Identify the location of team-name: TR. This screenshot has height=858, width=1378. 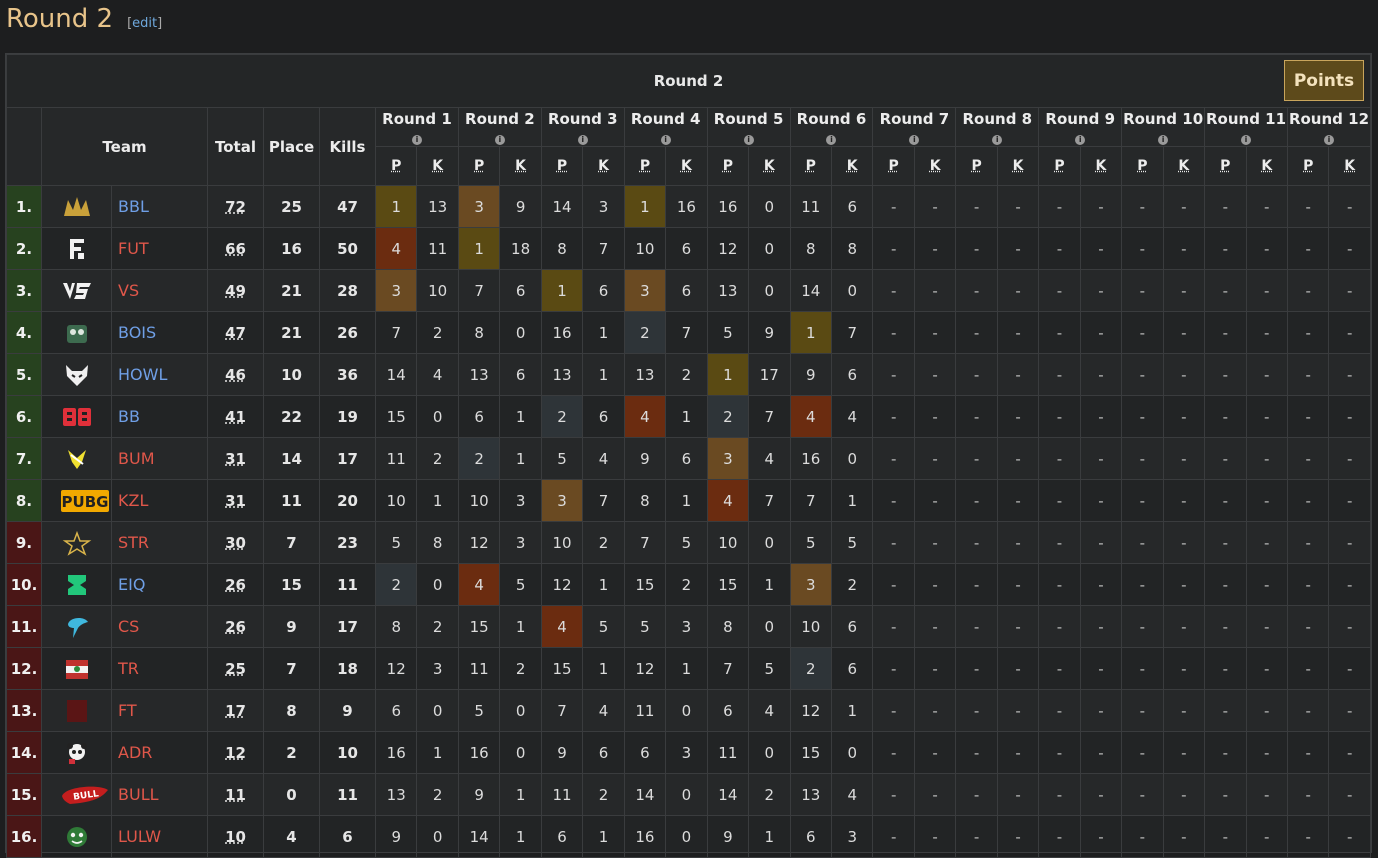
(159, 668).